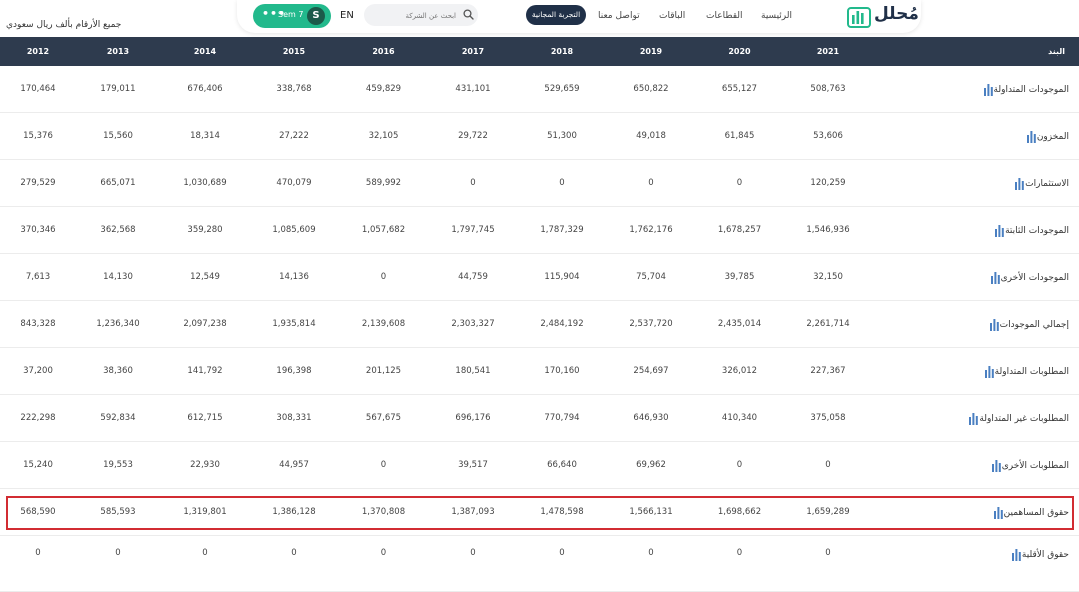  What do you see at coordinates (473, 277) in the screenshot?
I see `value-cell: 44,759` at bounding box center [473, 277].